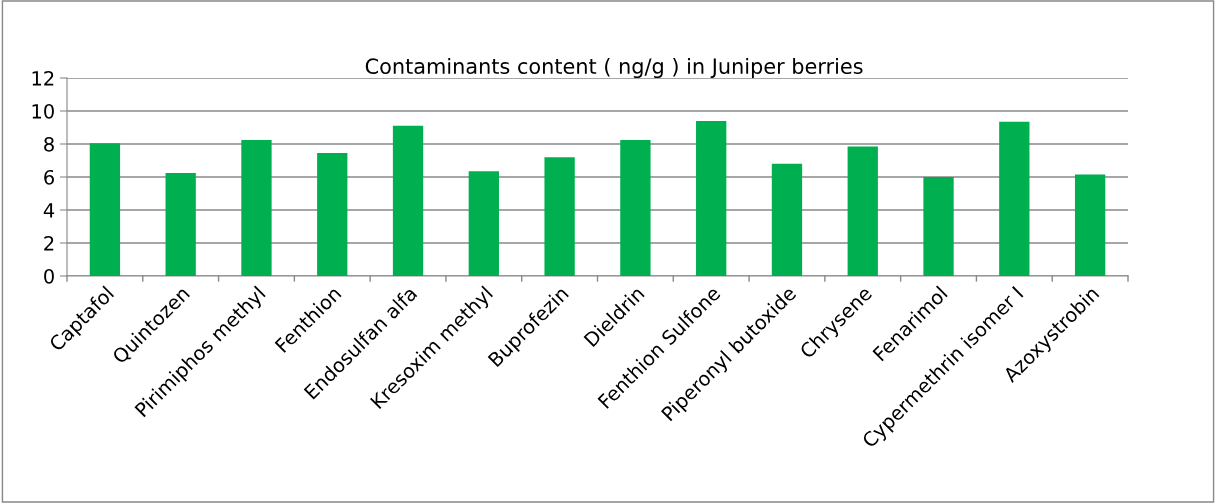 The width and height of the screenshot is (1216, 503). What do you see at coordinates (43, 78) in the screenshot?
I see `y-tick-label: 12` at bounding box center [43, 78].